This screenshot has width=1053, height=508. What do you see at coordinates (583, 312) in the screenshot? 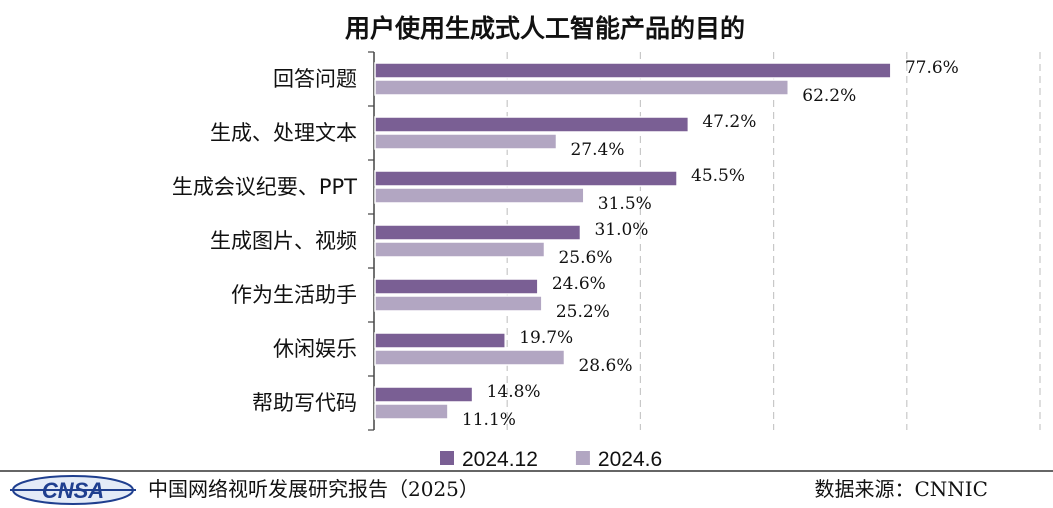
I see `data-label: 25.2%` at bounding box center [583, 312].